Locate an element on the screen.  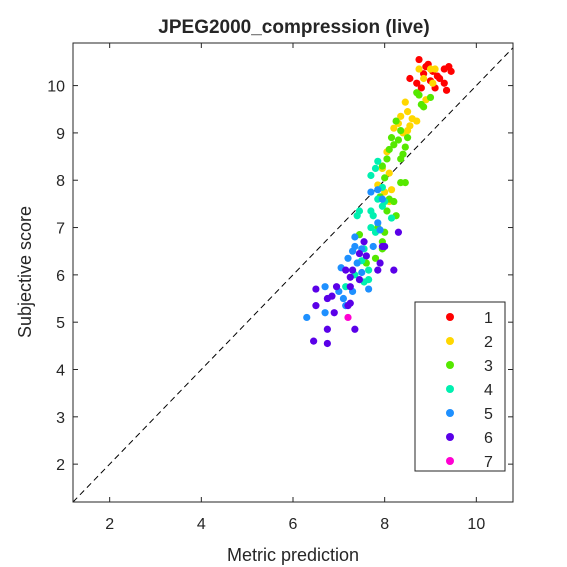
chart-title: JPEG2000_compression (live) is located at coordinates (293, 27).